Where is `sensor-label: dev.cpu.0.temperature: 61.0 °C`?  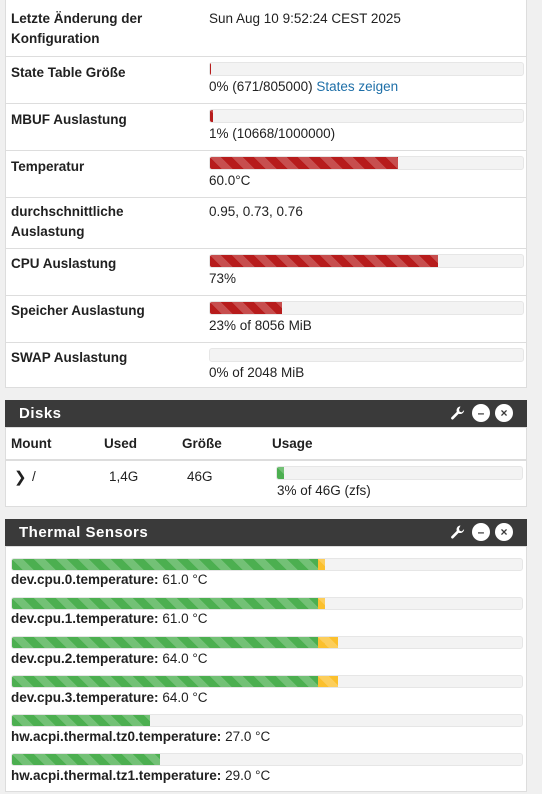
sensor-label: dev.cpu.0.temperature: 61.0 °C is located at coordinates (109, 579).